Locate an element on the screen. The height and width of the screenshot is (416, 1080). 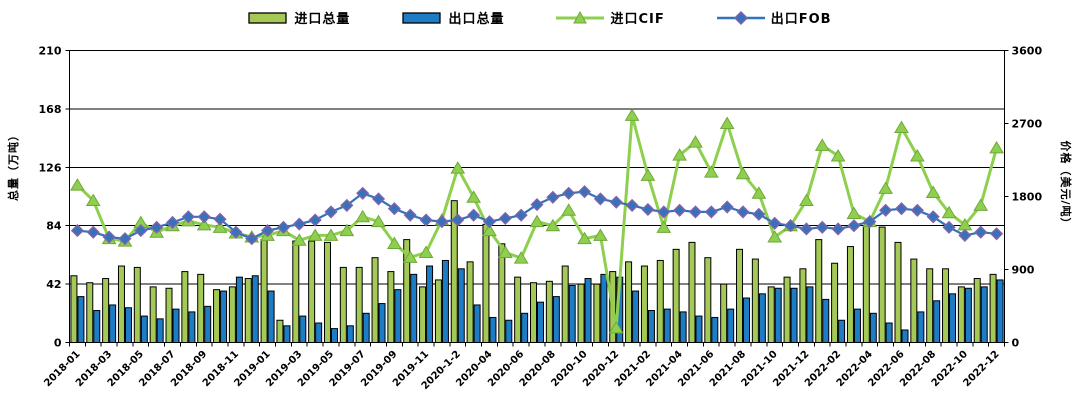
left-axis-title: 总量（万吨） is located at coordinates (13, 165).